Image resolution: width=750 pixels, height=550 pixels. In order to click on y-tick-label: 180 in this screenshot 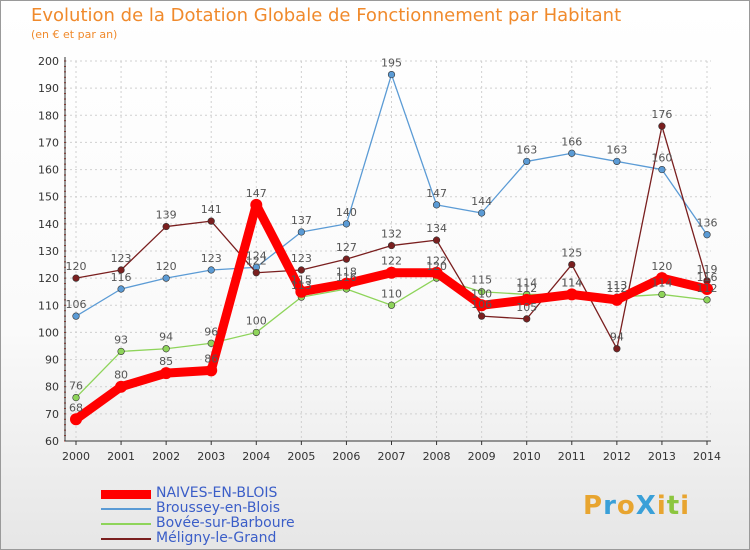, I will do `click(48, 115)`.